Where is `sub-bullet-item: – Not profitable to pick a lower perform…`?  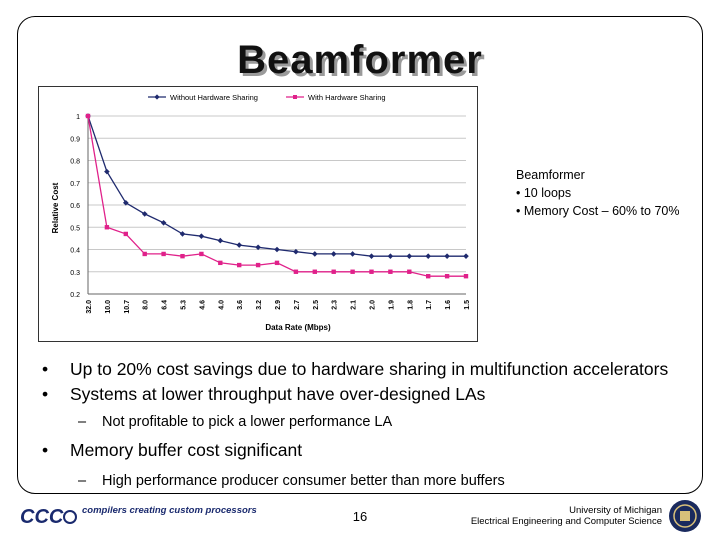
sub-bullet-item: – Not profitable to pick a lower perform… is located at coordinates (360, 422).